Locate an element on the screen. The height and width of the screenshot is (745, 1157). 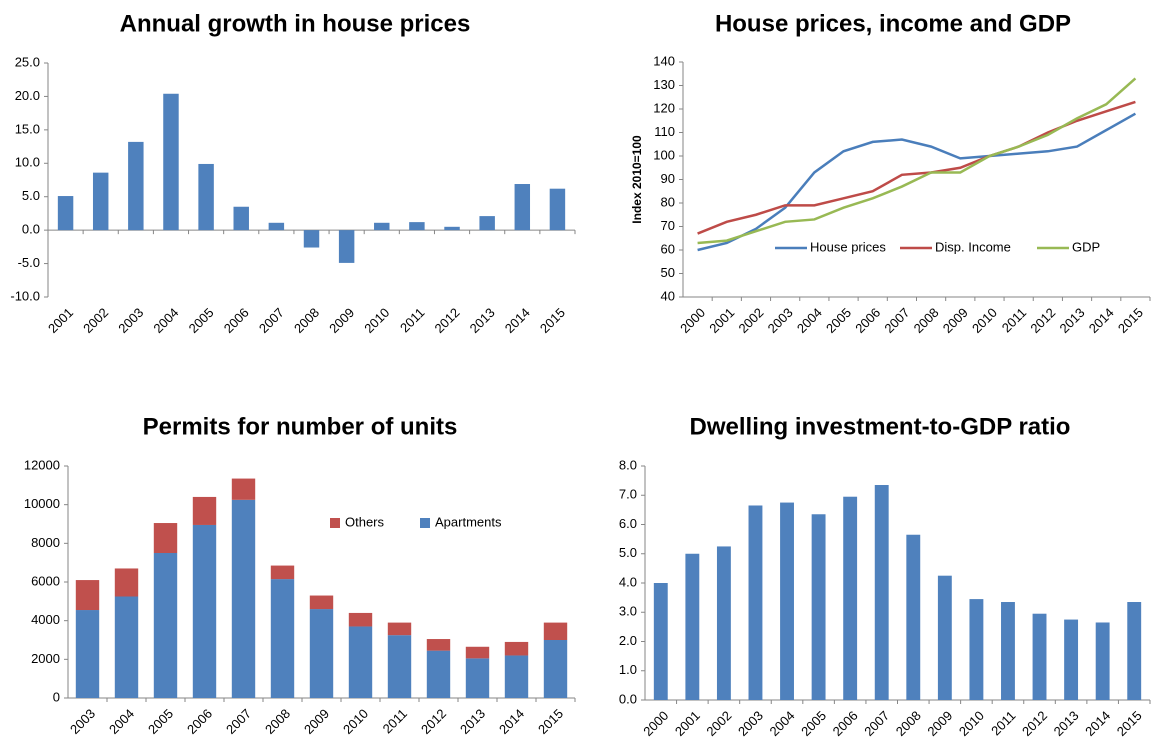
y-tick-label: 110 is located at coordinates (664, 131).